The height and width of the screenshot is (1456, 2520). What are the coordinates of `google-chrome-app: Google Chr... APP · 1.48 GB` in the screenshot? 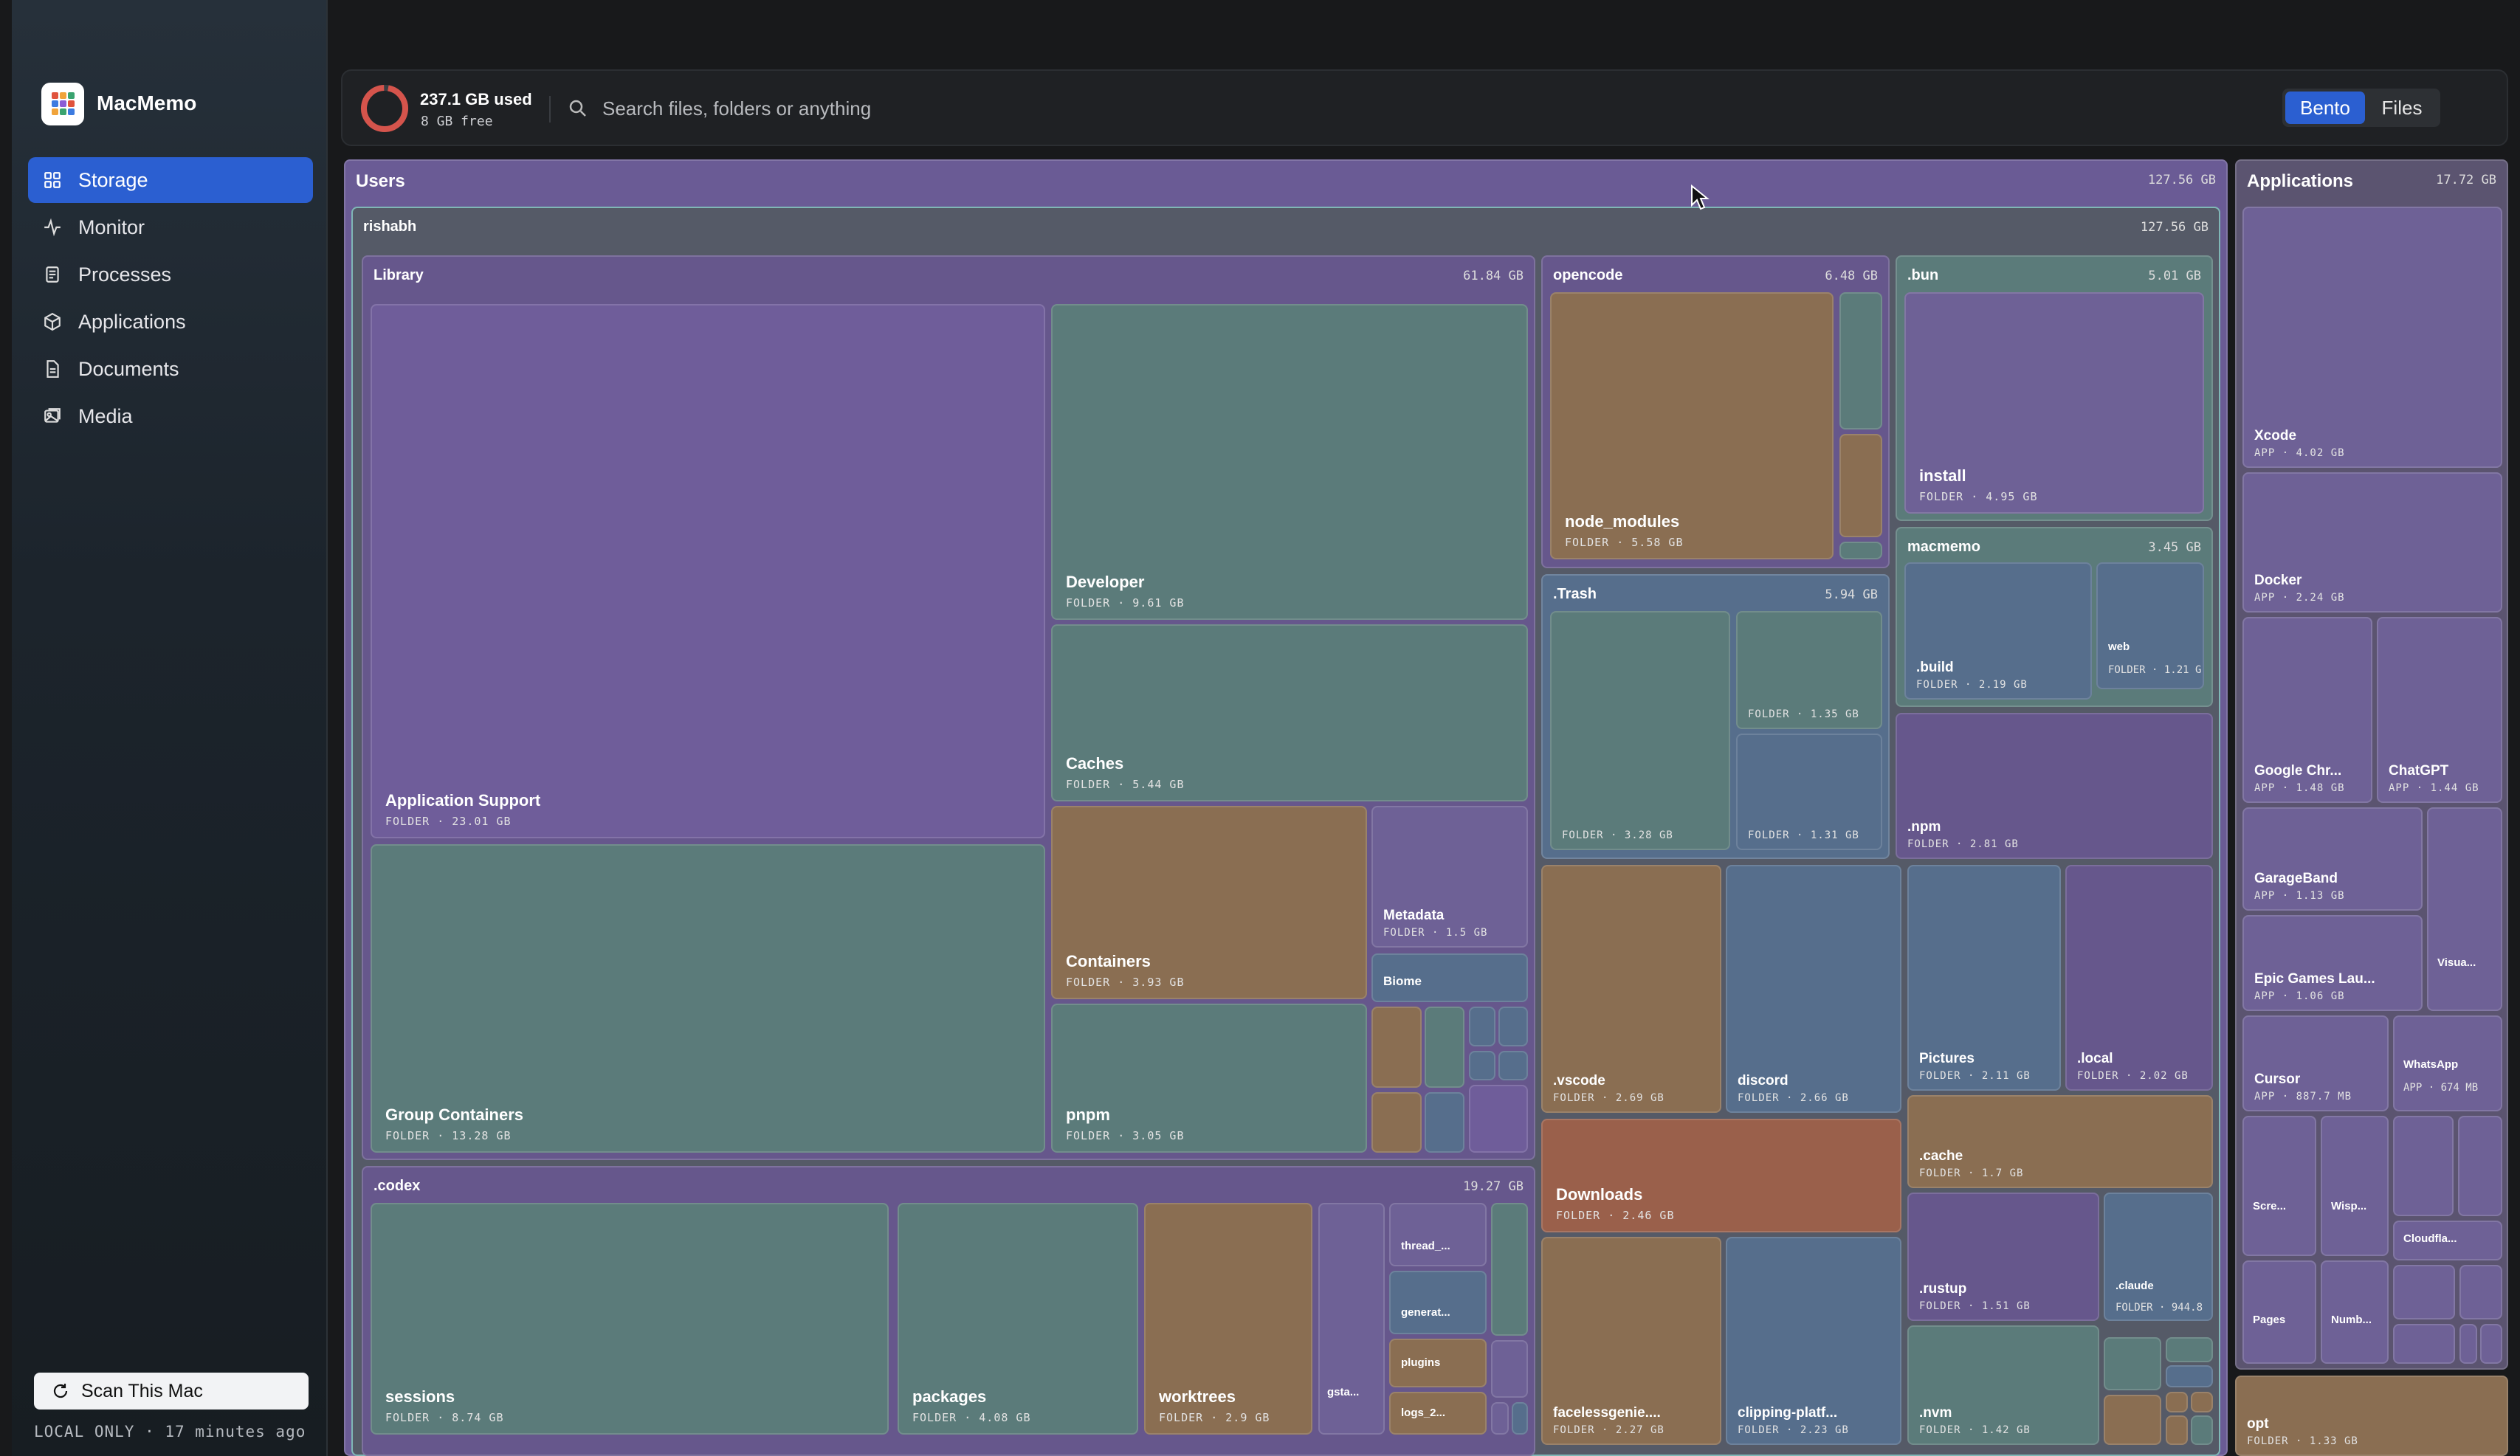 It's located at (2307, 710).